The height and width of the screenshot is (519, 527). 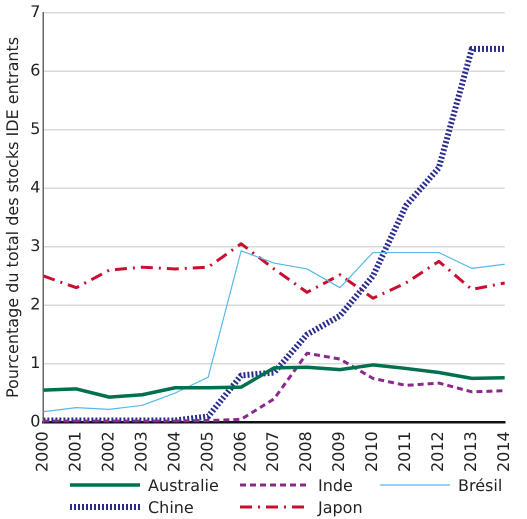 What do you see at coordinates (140, 451) in the screenshot?
I see `x-tick-label: 2003` at bounding box center [140, 451].